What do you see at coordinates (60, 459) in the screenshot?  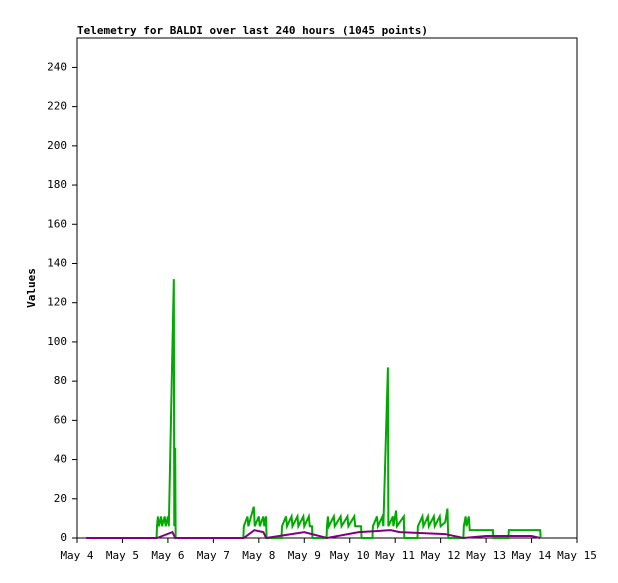 I see `y-tick-label: 40` at bounding box center [60, 459].